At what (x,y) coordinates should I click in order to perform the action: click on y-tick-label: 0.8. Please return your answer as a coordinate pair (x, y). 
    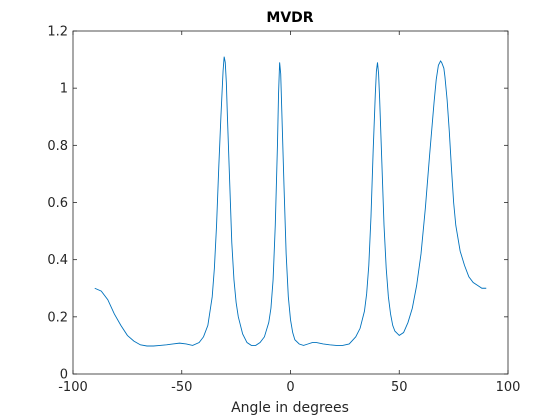
    Looking at the image, I should click on (57, 146).